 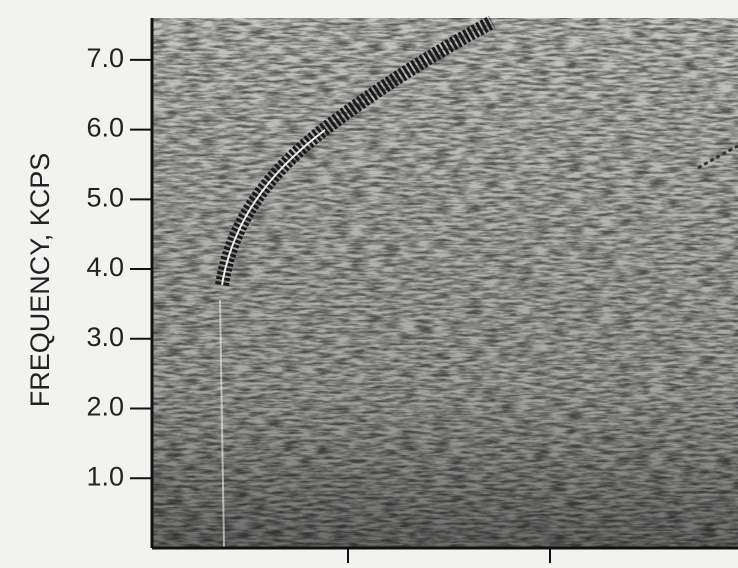 What do you see at coordinates (717, 157) in the screenshot?
I see `faint-trace` at bounding box center [717, 157].